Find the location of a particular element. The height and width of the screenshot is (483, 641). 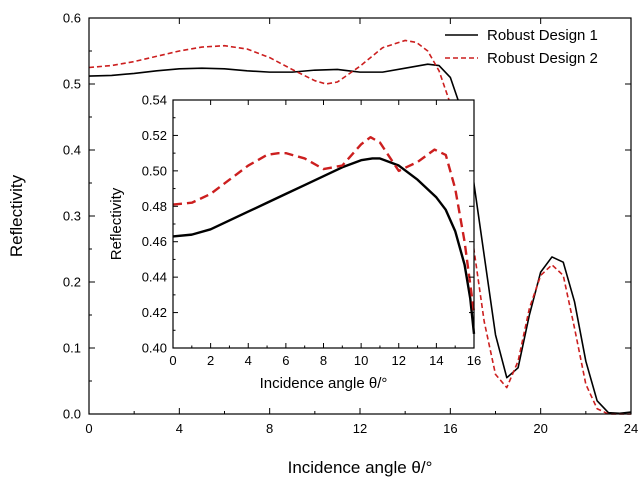

y-tick-label: 0.5 is located at coordinates (72, 84).